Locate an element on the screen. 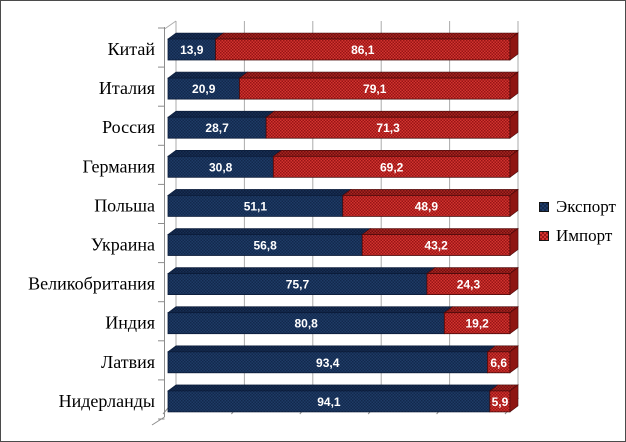 The width and height of the screenshot is (626, 442). axis-floor-corner is located at coordinates (158, 421).